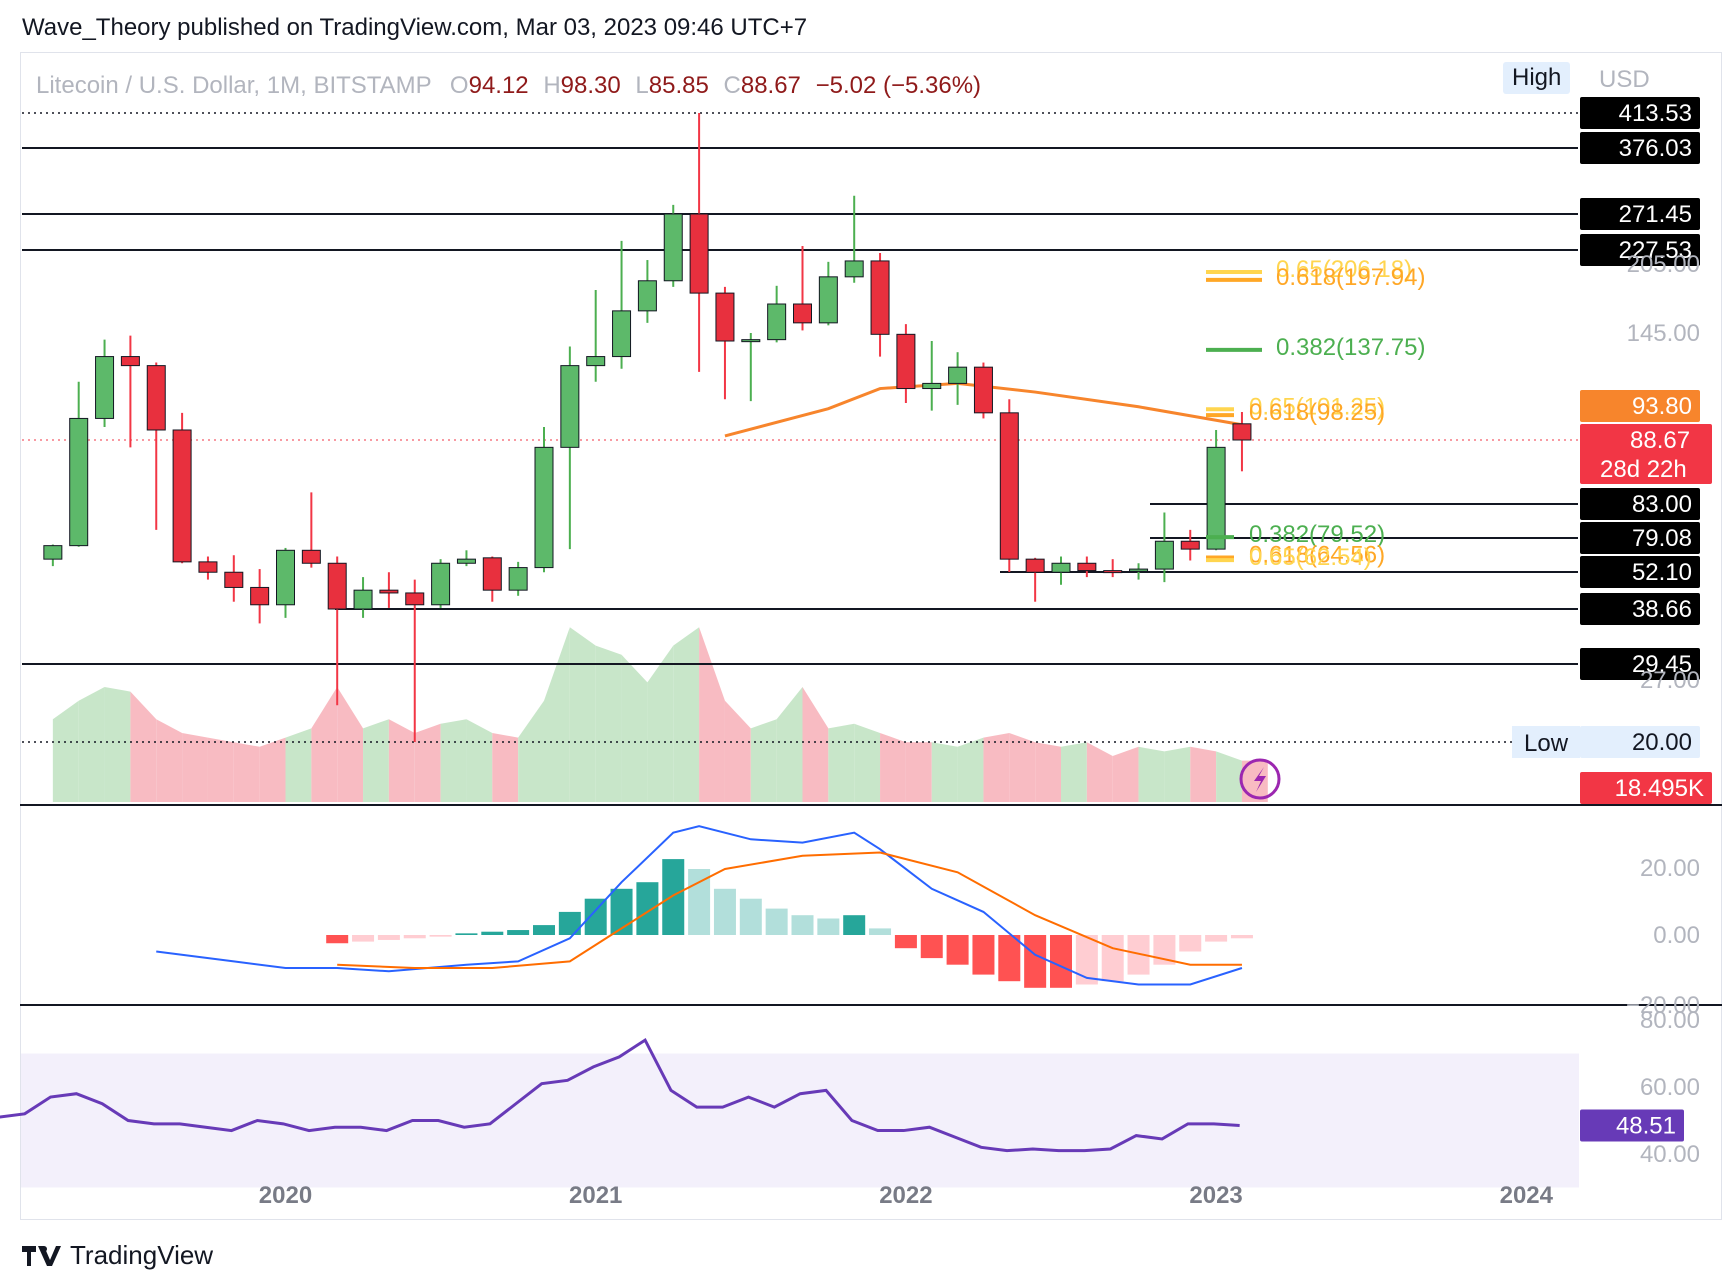 Image resolution: width=1734 pixels, height=1286 pixels. What do you see at coordinates (1655, 214) in the screenshot?
I see `level-axis-label: 271.45` at bounding box center [1655, 214].